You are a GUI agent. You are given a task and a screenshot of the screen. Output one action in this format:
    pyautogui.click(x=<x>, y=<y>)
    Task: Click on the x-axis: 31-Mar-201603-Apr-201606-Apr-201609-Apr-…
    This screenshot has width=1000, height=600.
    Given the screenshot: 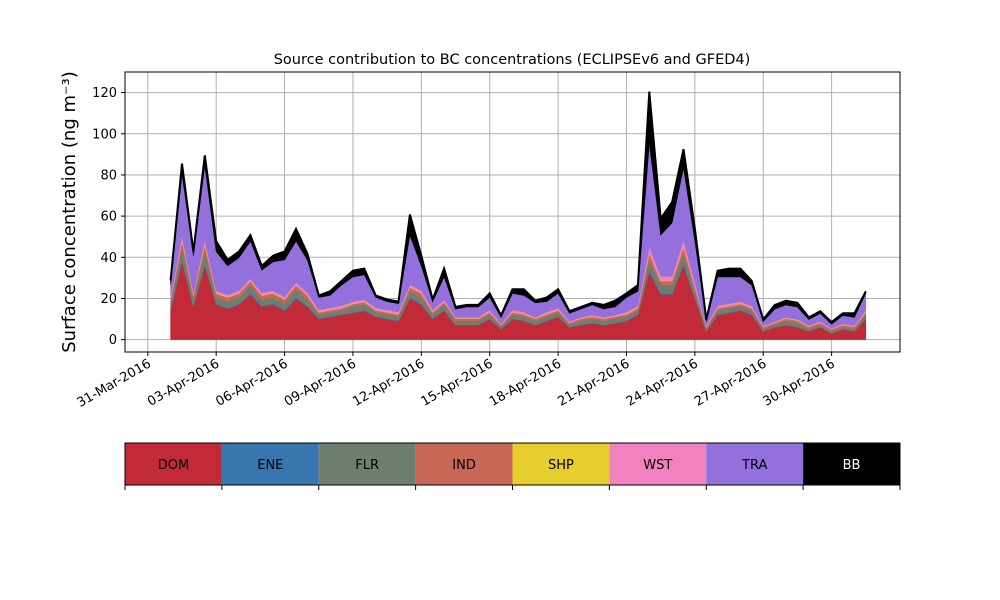 What is the action you would take?
    pyautogui.click(x=456, y=381)
    